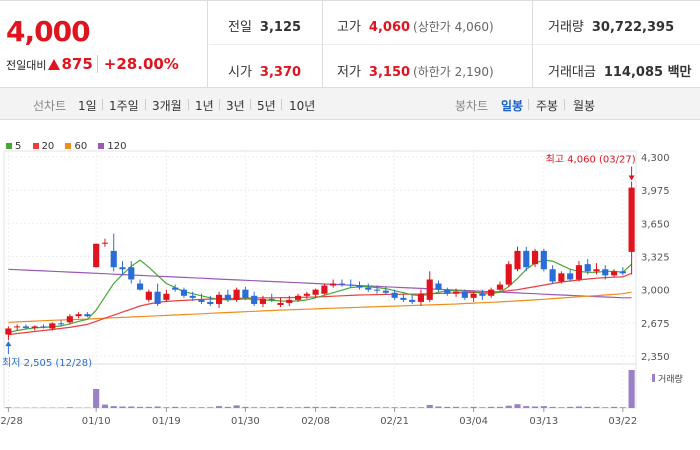 The width and height of the screenshot is (700, 450). What do you see at coordinates (112, 146) in the screenshot?
I see `legend-item-ma120: 120` at bounding box center [112, 146].